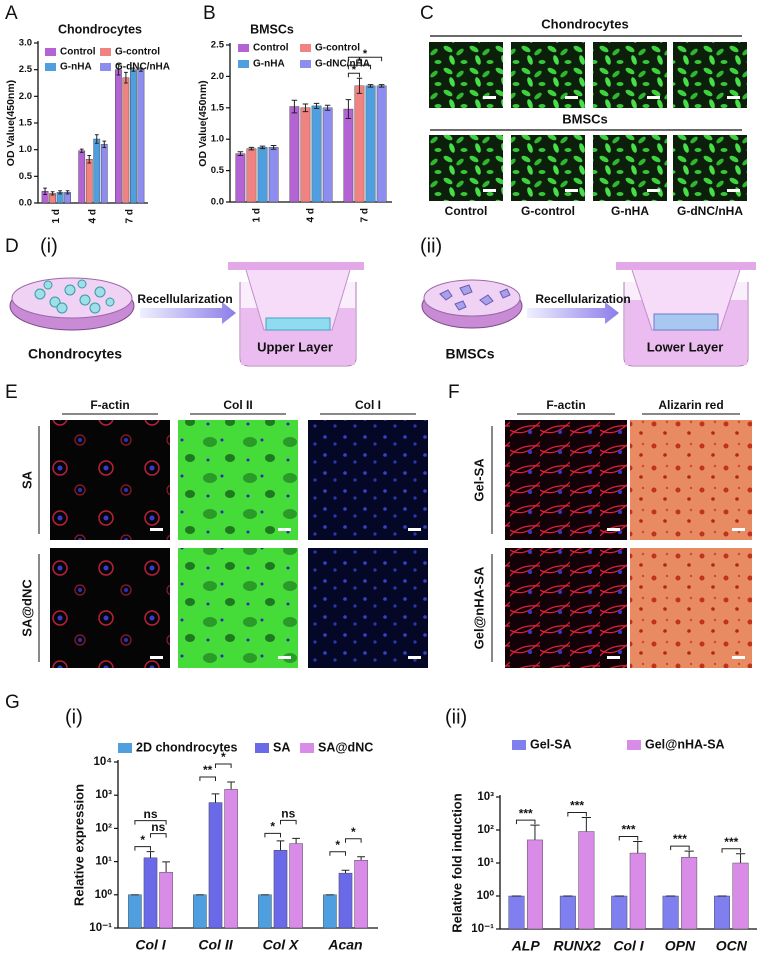 Image resolution: width=764 pixels, height=963 pixels. What do you see at coordinates (478, 607) in the screenshot?
I see `row-label: Gel@nHA-SA` at bounding box center [478, 607].